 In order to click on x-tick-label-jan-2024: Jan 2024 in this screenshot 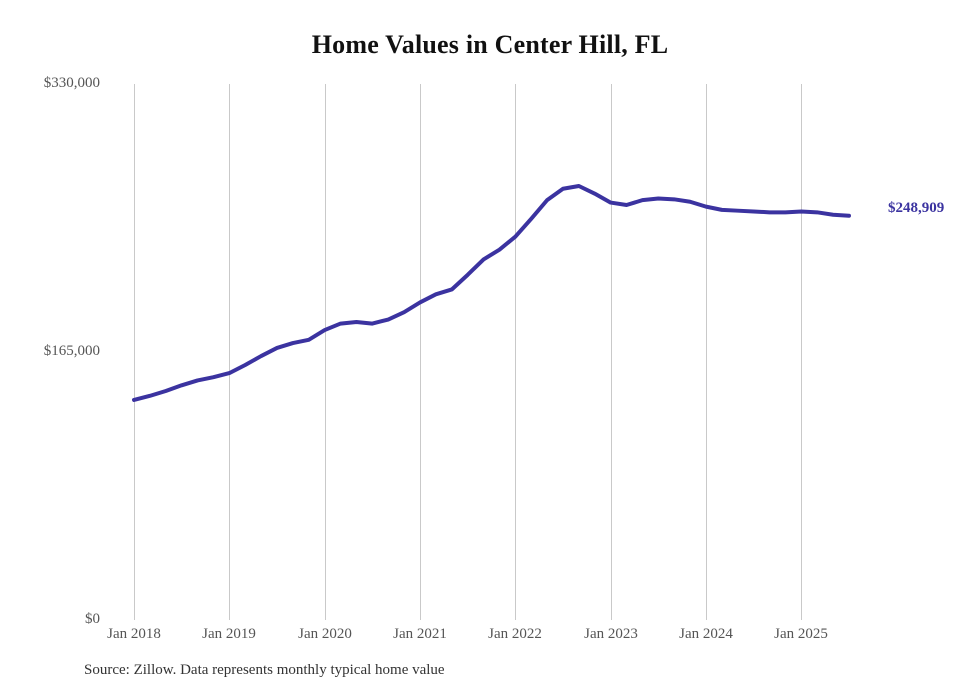, I will do `click(706, 634)`.